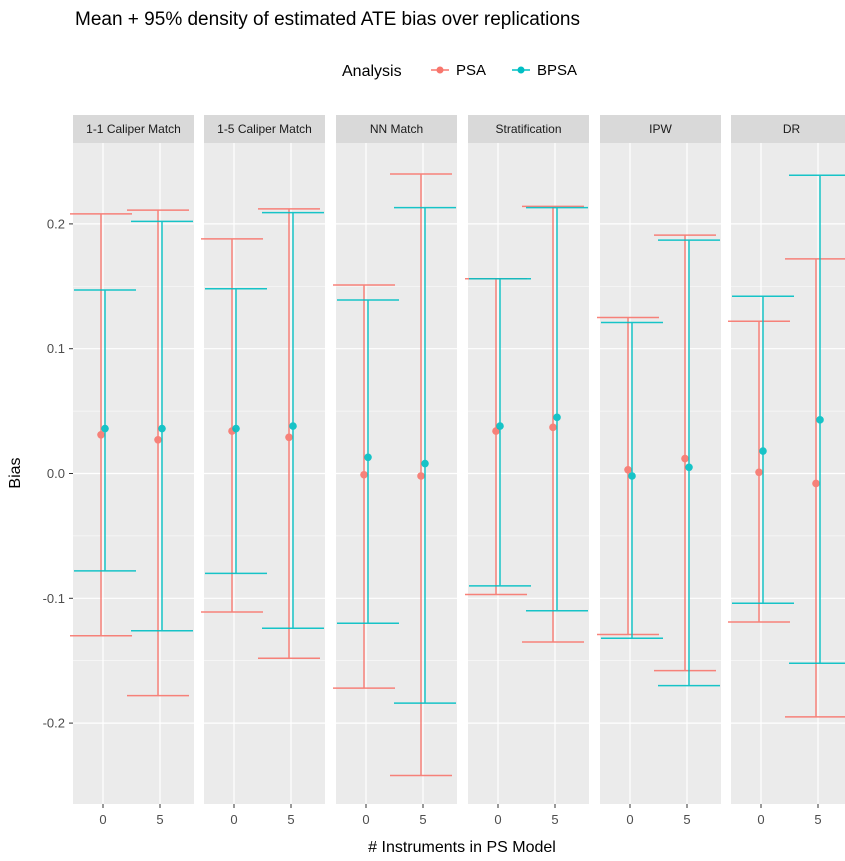  What do you see at coordinates (462, 847) in the screenshot?
I see `x-axis-title: # Instruments in PS Model` at bounding box center [462, 847].